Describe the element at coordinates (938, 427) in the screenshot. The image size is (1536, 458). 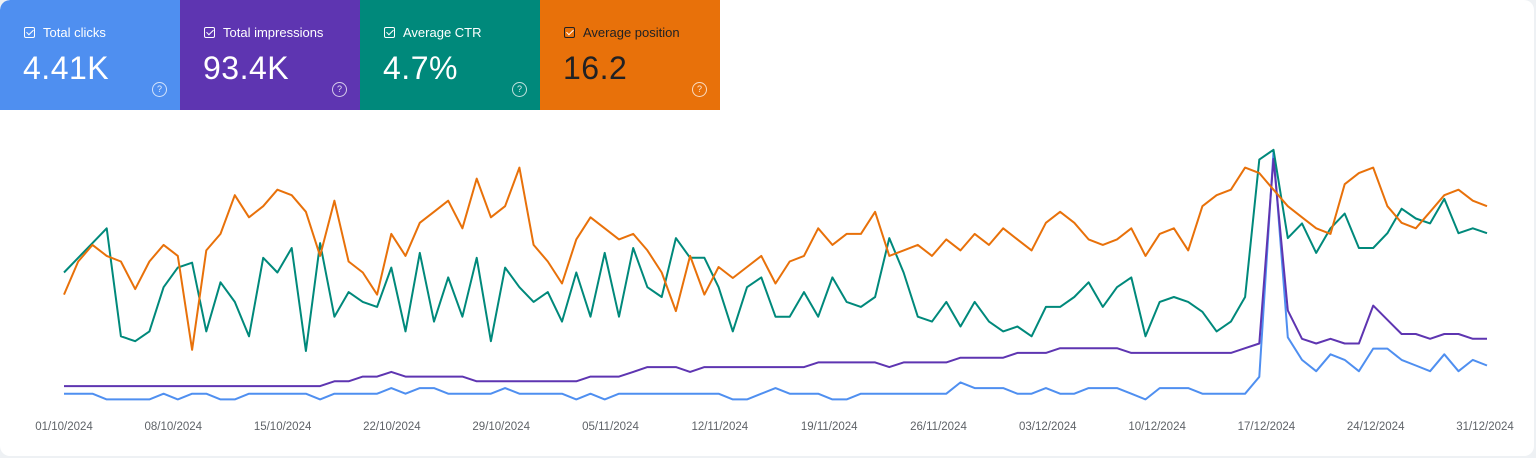
I see `x-tick-label: 26/11/2024` at that location.